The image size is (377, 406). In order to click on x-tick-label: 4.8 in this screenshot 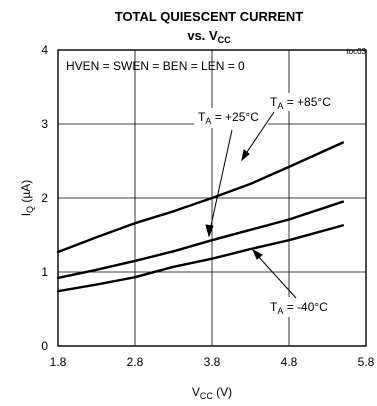, I will do `click(289, 362)`.